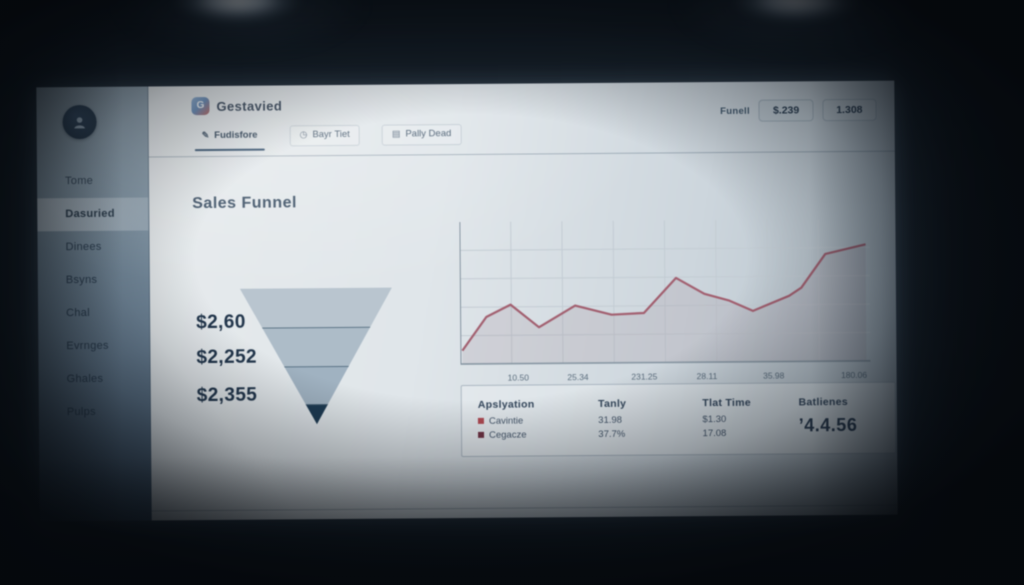  What do you see at coordinates (644, 376) in the screenshot?
I see `x-tick-label: 231.25` at bounding box center [644, 376].